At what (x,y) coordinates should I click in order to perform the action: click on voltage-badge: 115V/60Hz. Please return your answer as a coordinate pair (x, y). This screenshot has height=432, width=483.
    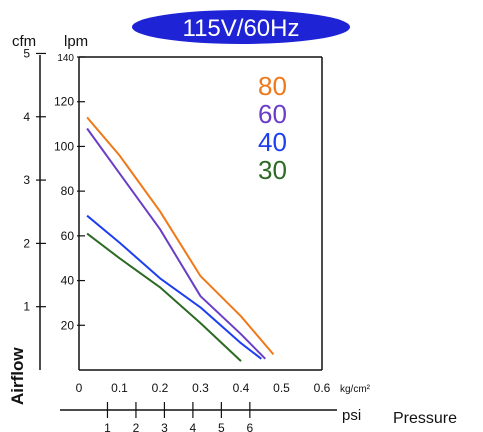
    Looking at the image, I should click on (241, 27).